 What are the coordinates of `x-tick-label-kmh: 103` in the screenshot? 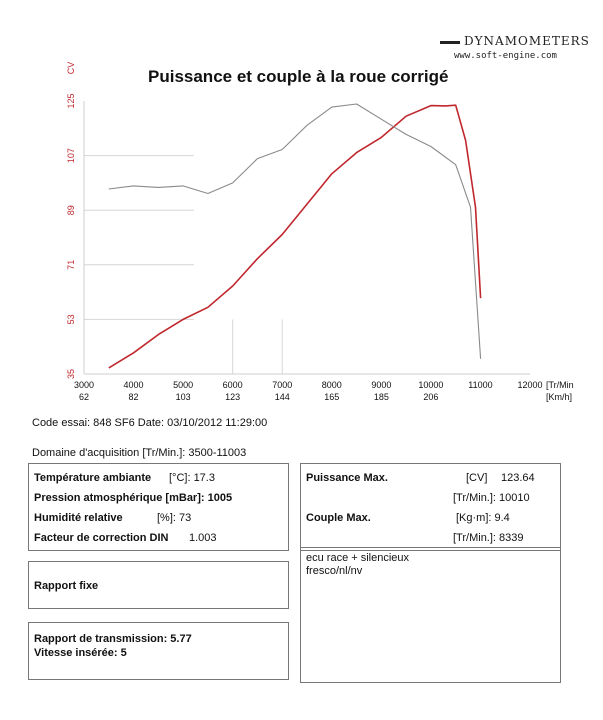 It's located at (183, 397).